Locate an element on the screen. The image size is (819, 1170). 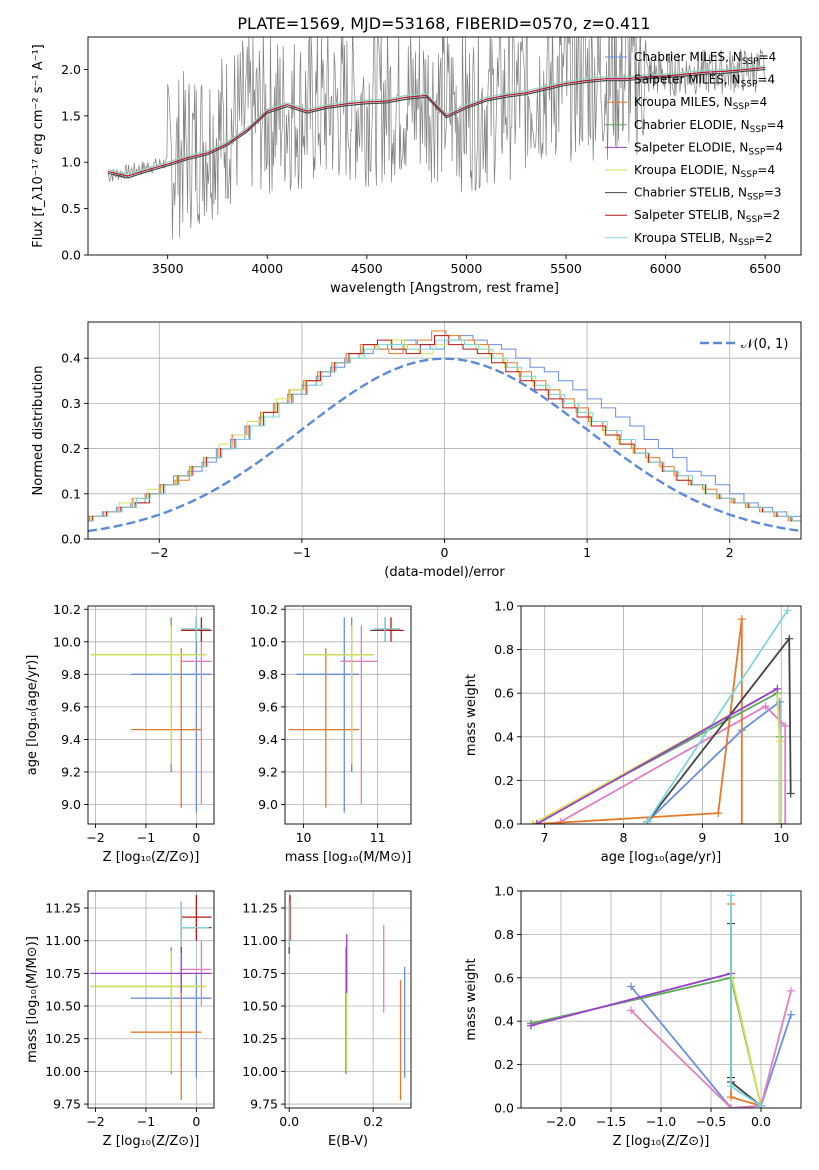
x-tick-label: −1.5 is located at coordinates (611, 1121).